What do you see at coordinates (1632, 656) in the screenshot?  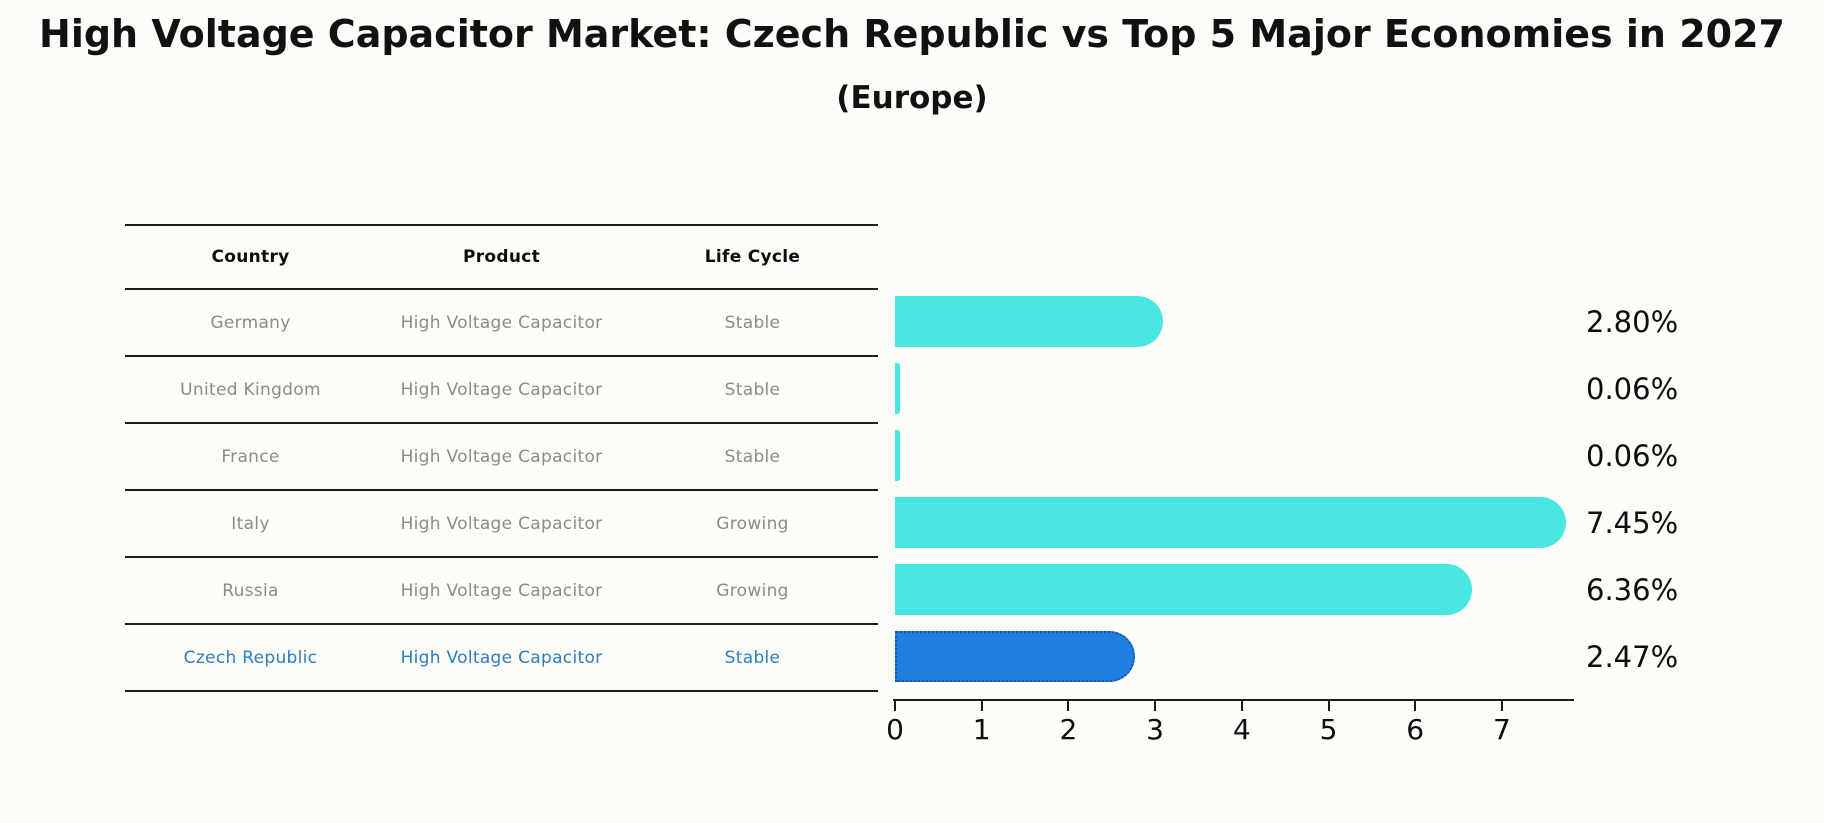 I see `value-label: 2.47%` at bounding box center [1632, 656].